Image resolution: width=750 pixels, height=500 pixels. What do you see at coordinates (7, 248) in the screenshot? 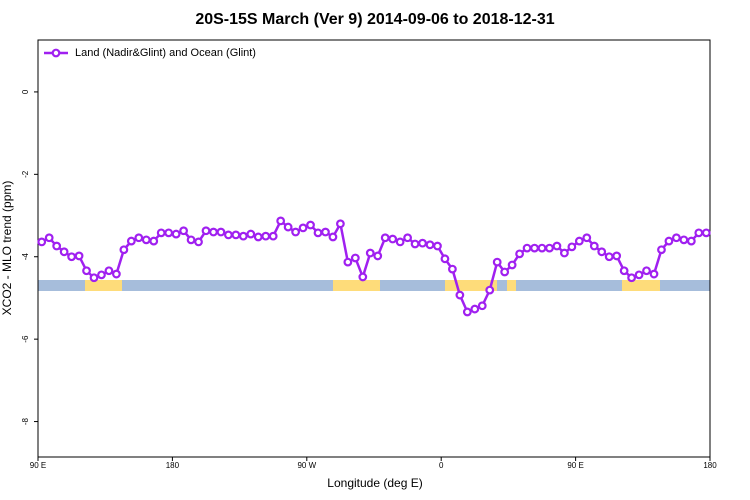
I see `y-axis-label: XCO2 - MLO trend (ppm)` at bounding box center [7, 248].